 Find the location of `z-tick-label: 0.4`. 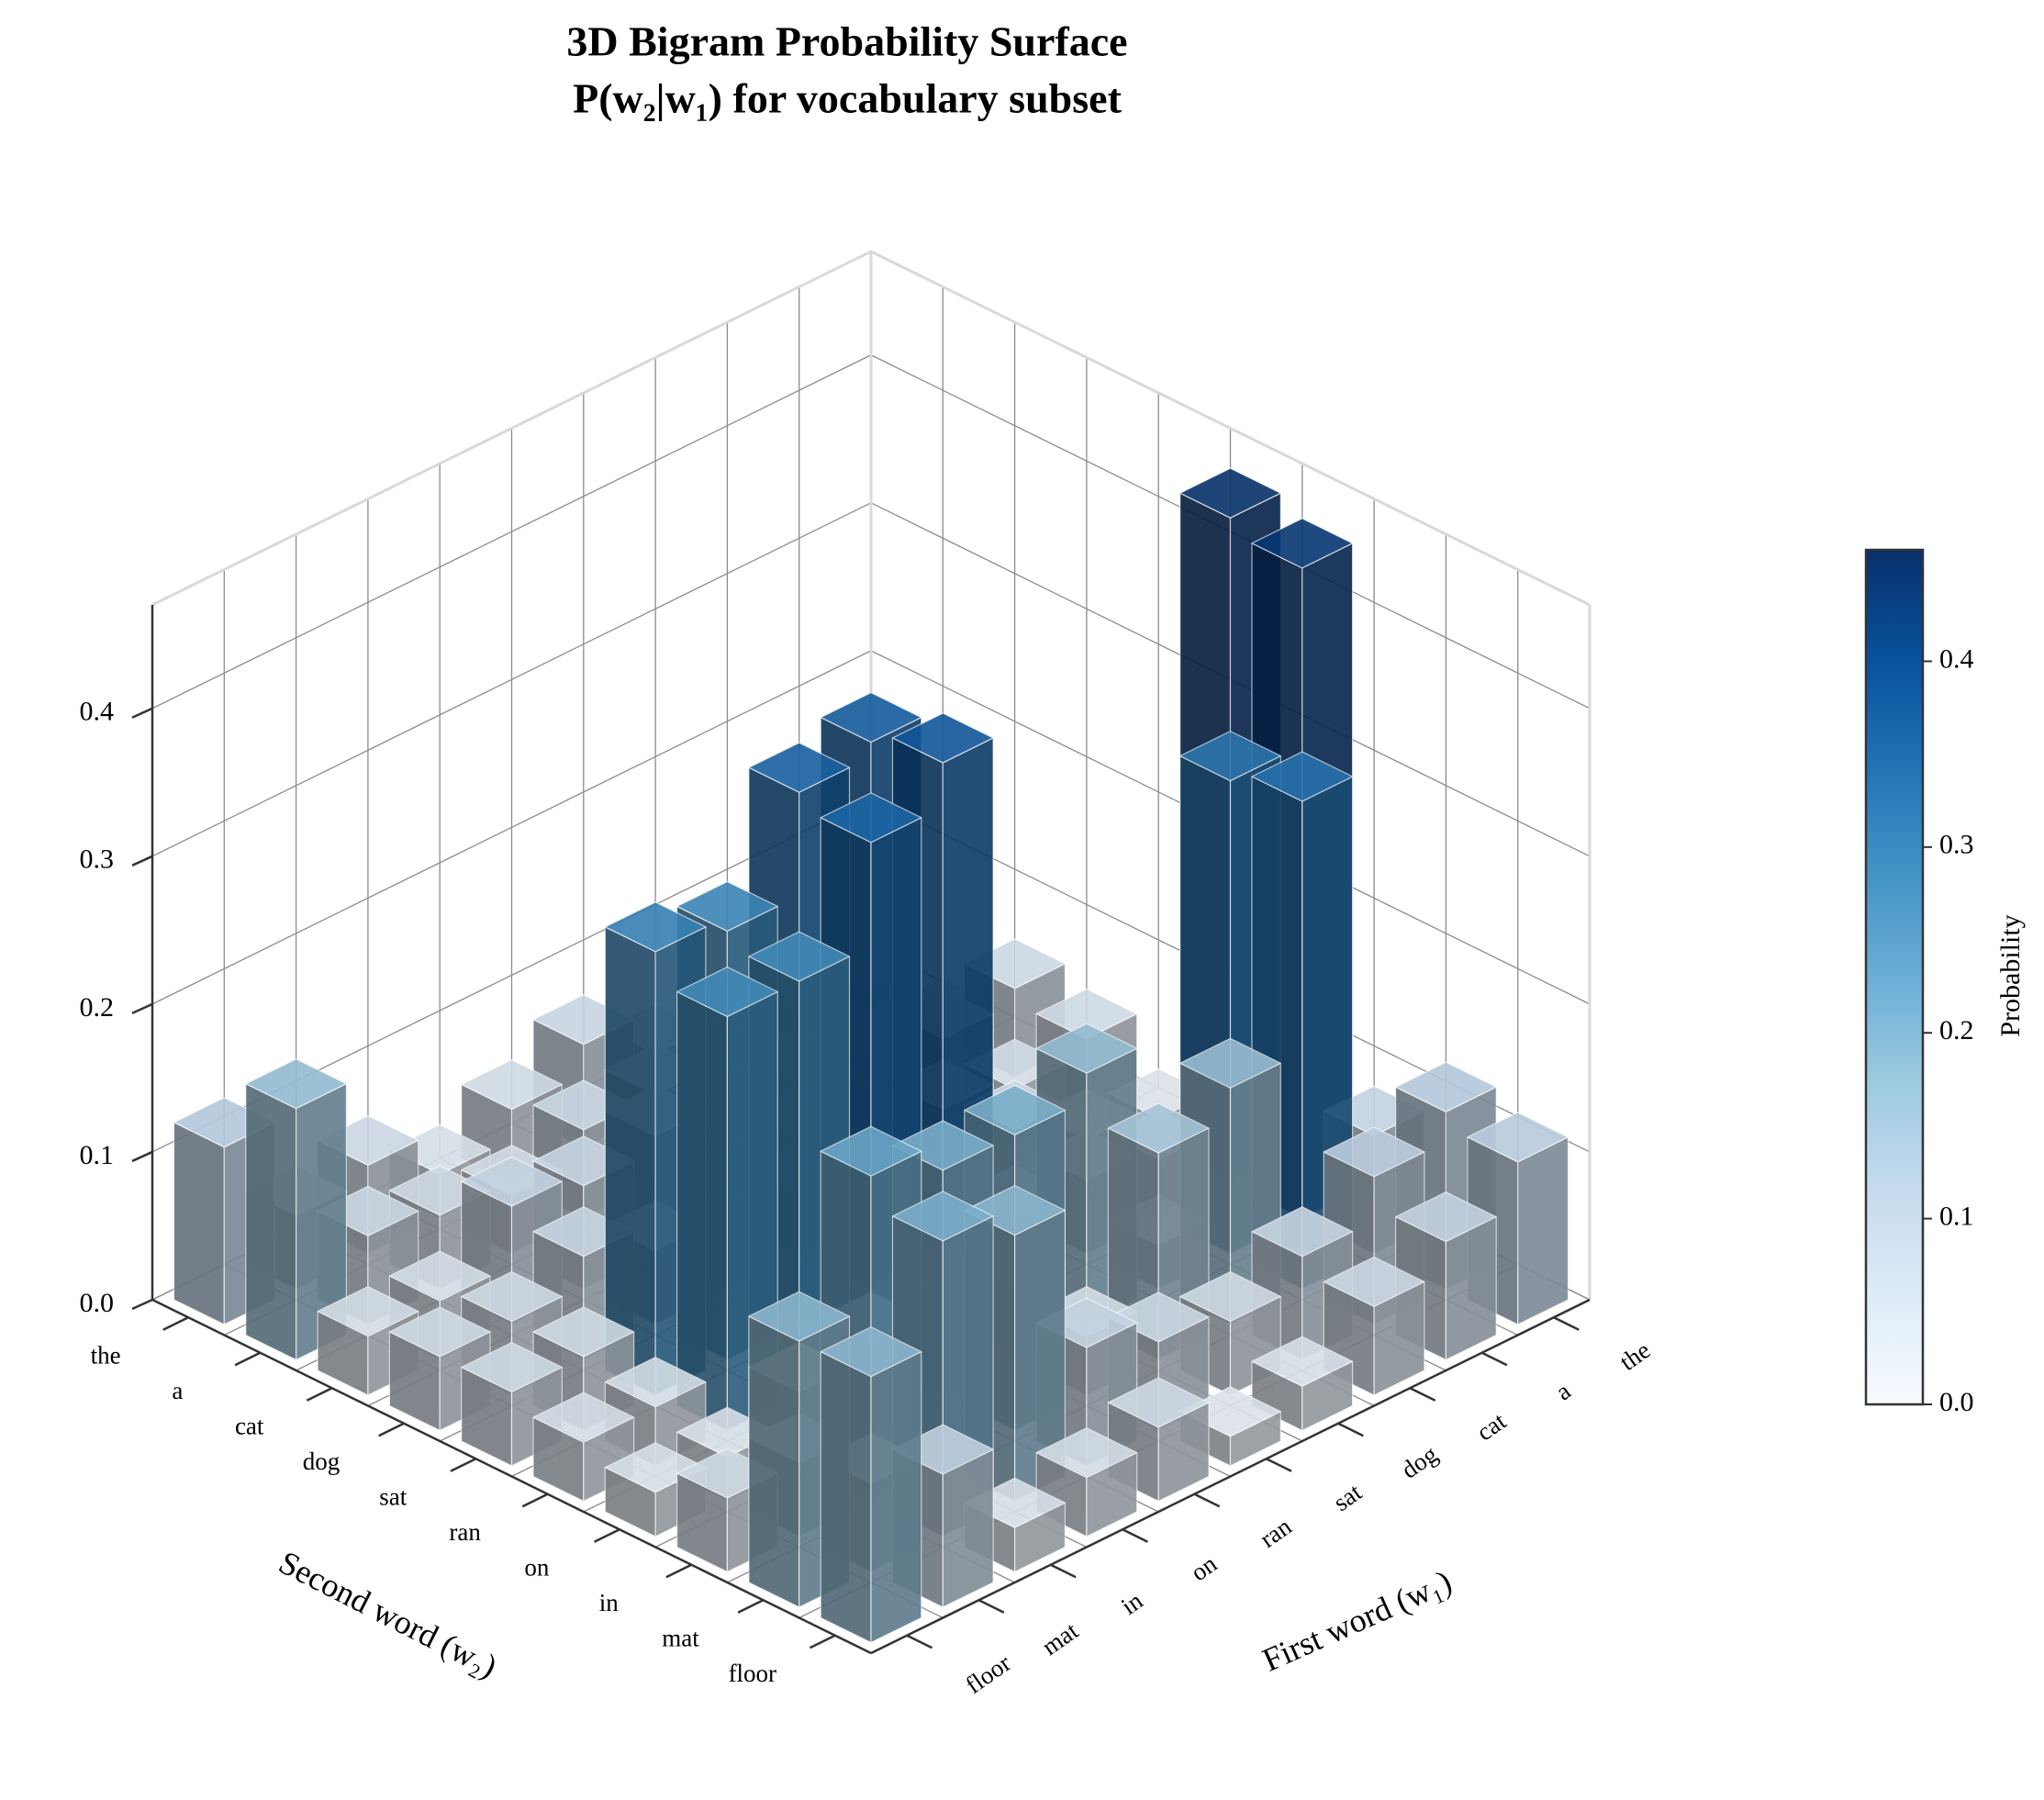

z-tick-label: 0.4 is located at coordinates (97, 712).